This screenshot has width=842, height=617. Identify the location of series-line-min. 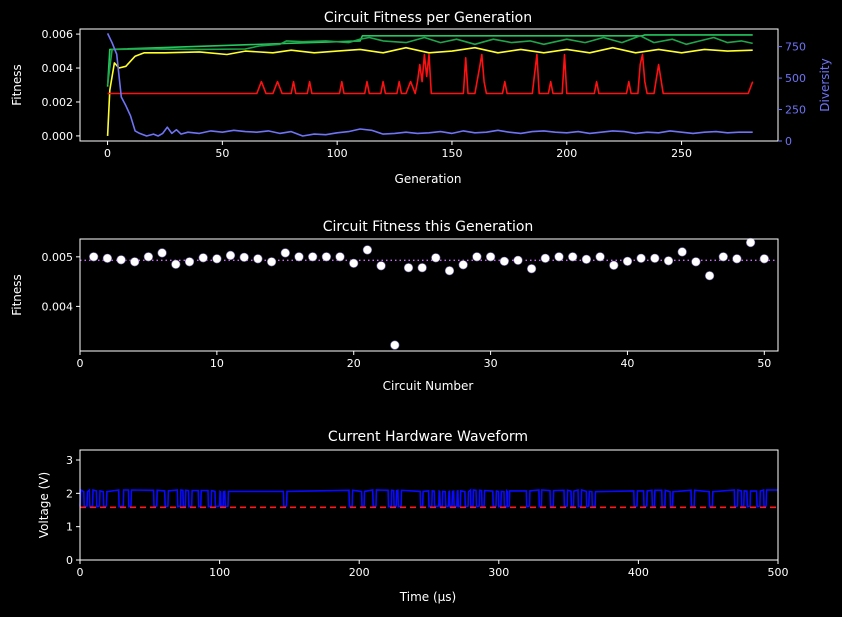
(430, 74).